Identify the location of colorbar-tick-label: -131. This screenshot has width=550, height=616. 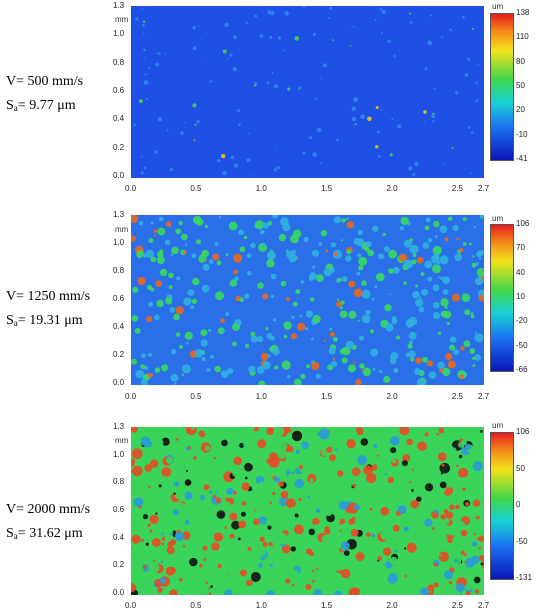
(524, 577).